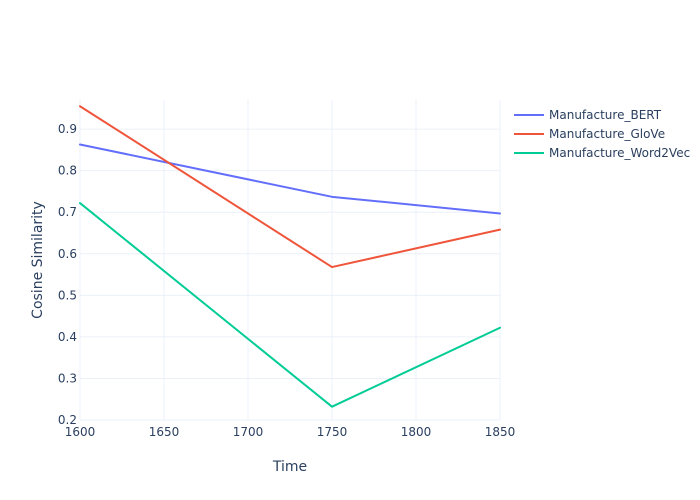 This screenshot has width=700, height=500. I want to click on y-tick-label: 0.7, so click(67, 212).